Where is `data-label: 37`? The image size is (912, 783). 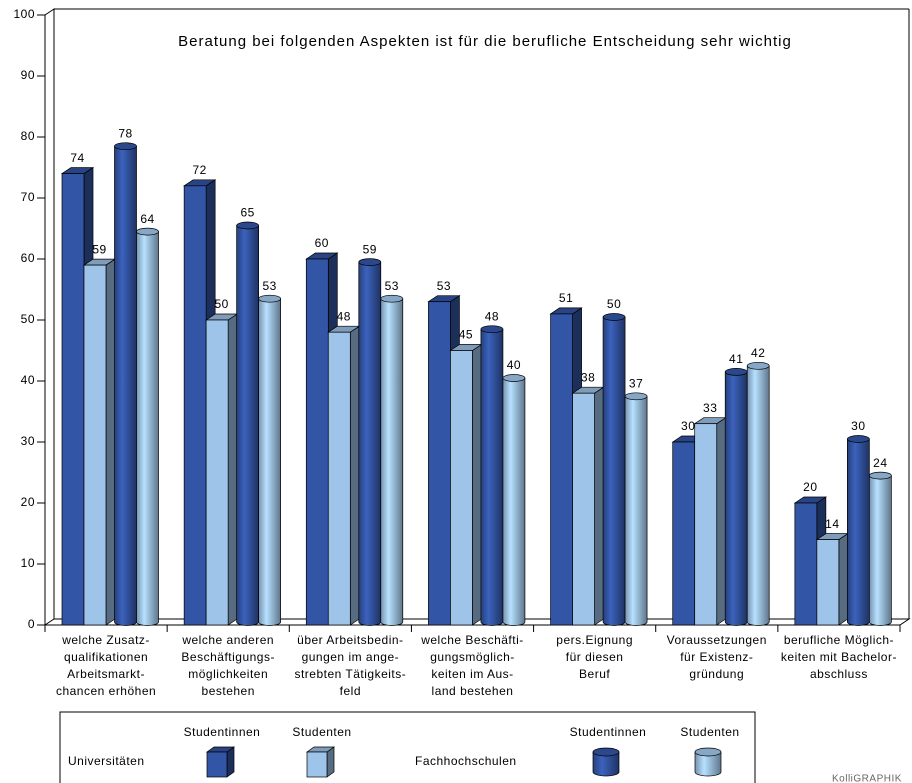 data-label: 37 is located at coordinates (636, 383).